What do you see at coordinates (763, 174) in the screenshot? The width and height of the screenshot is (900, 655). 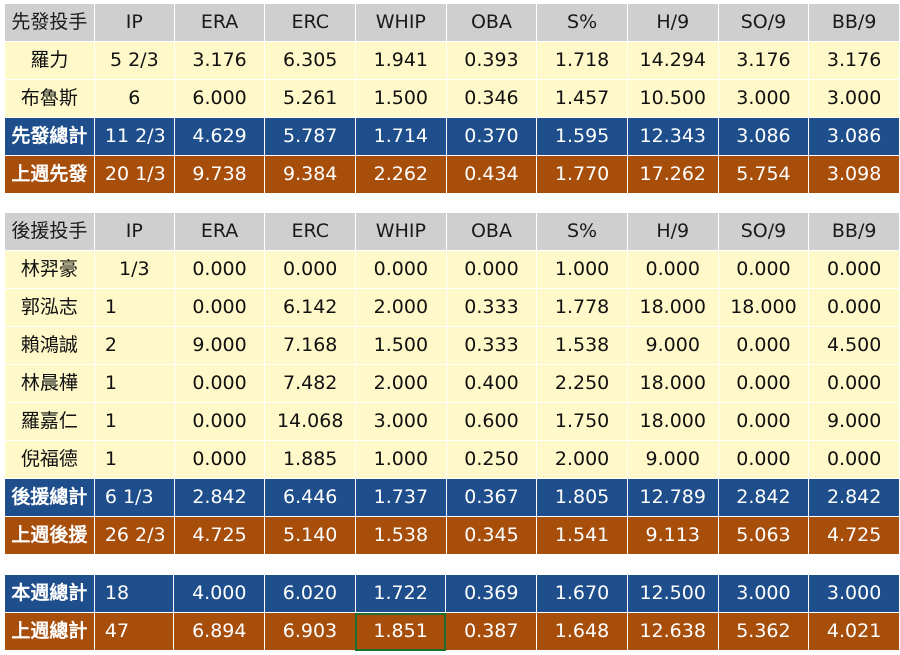 I see `stat-cell: 5.754` at bounding box center [763, 174].